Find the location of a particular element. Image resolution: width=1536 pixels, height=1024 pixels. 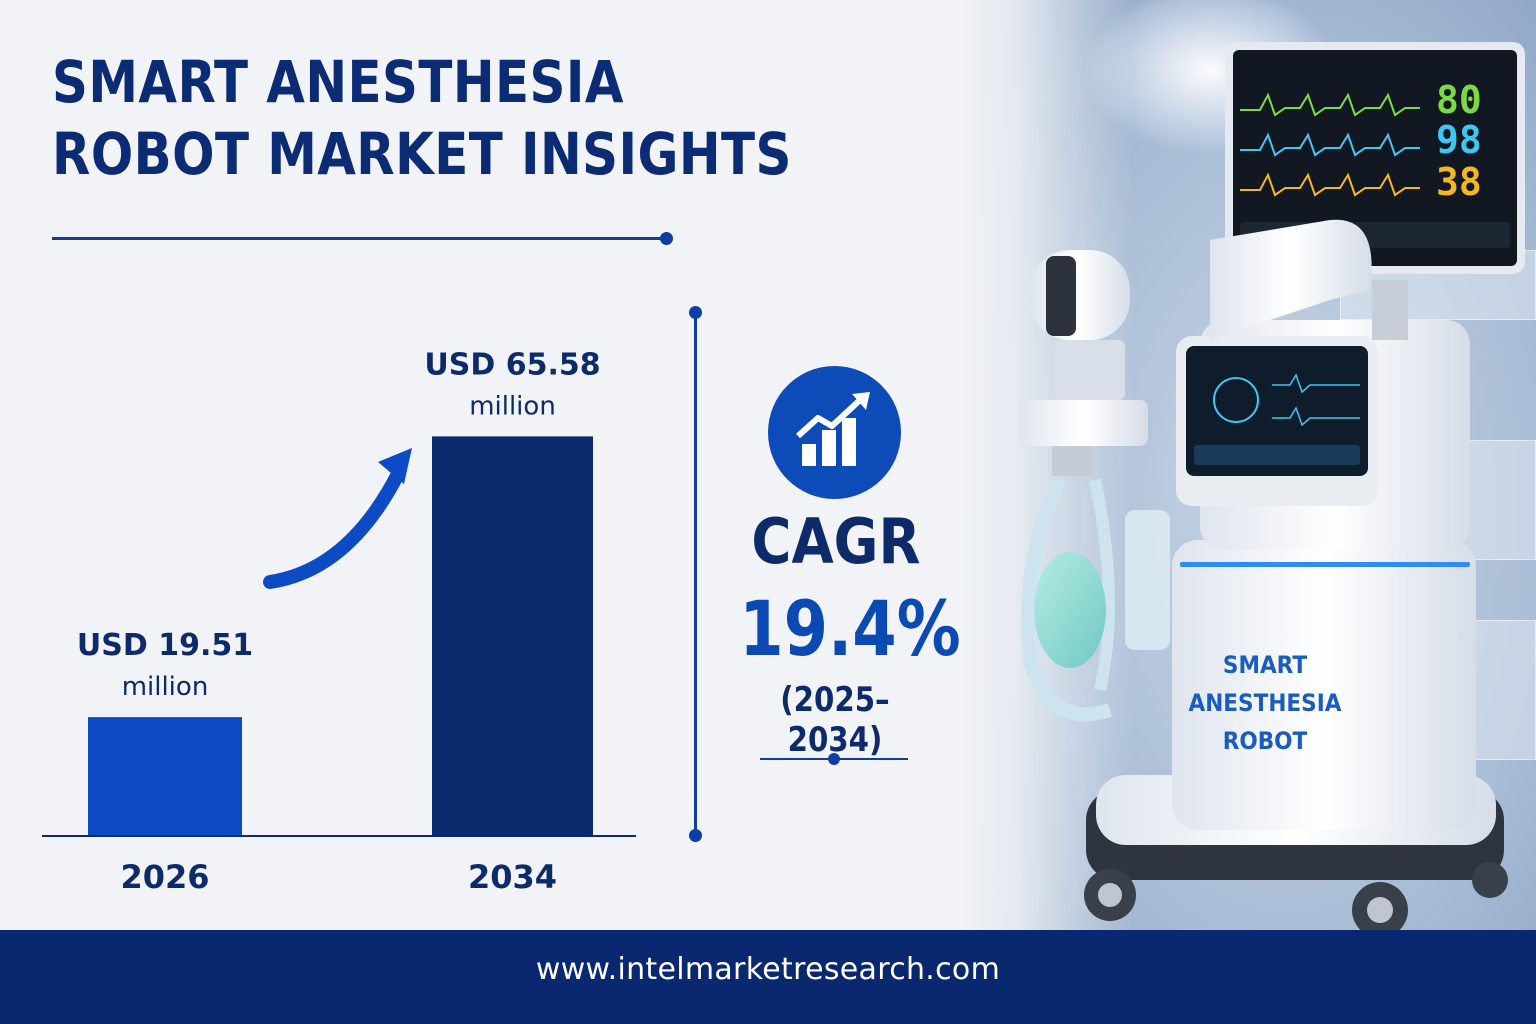

cagr-period: (2025–2034) is located at coordinates (835, 720).